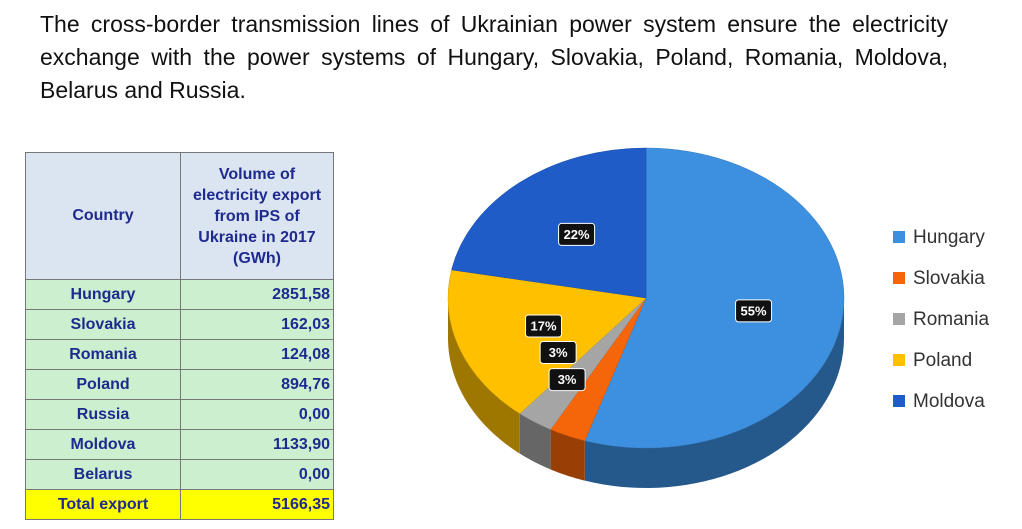 Image resolution: width=1022 pixels, height=529 pixels. I want to click on legend-label: Poland, so click(942, 360).